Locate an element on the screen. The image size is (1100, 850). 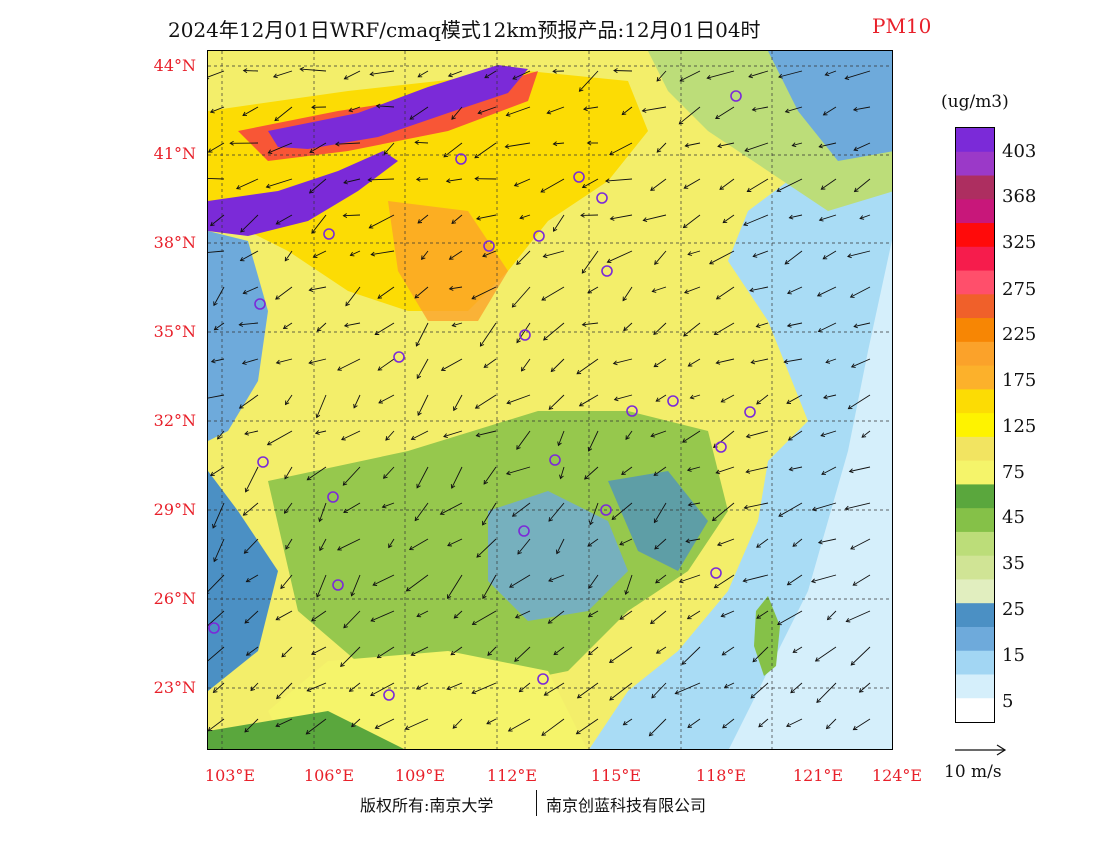
lat-label-26: 26°N is located at coordinates (174, 598).